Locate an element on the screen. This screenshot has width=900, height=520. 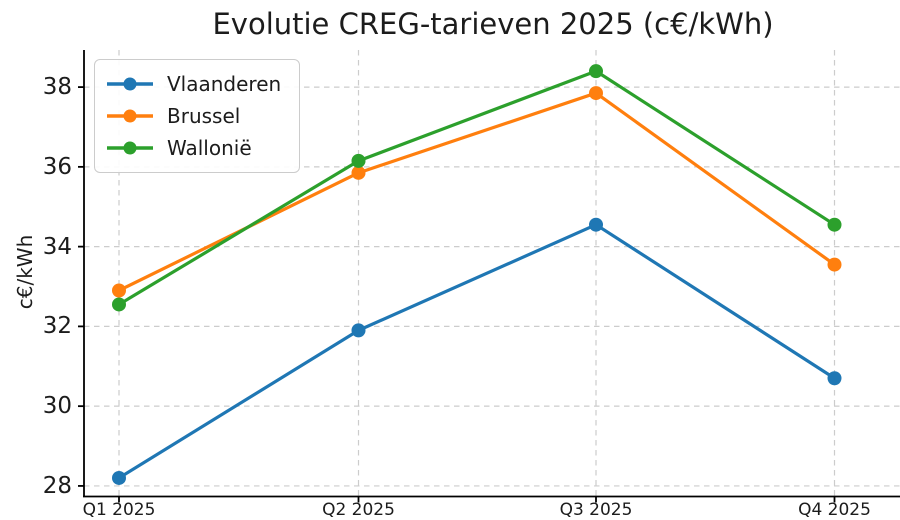
legend-label: Wallonië is located at coordinates (209, 148).